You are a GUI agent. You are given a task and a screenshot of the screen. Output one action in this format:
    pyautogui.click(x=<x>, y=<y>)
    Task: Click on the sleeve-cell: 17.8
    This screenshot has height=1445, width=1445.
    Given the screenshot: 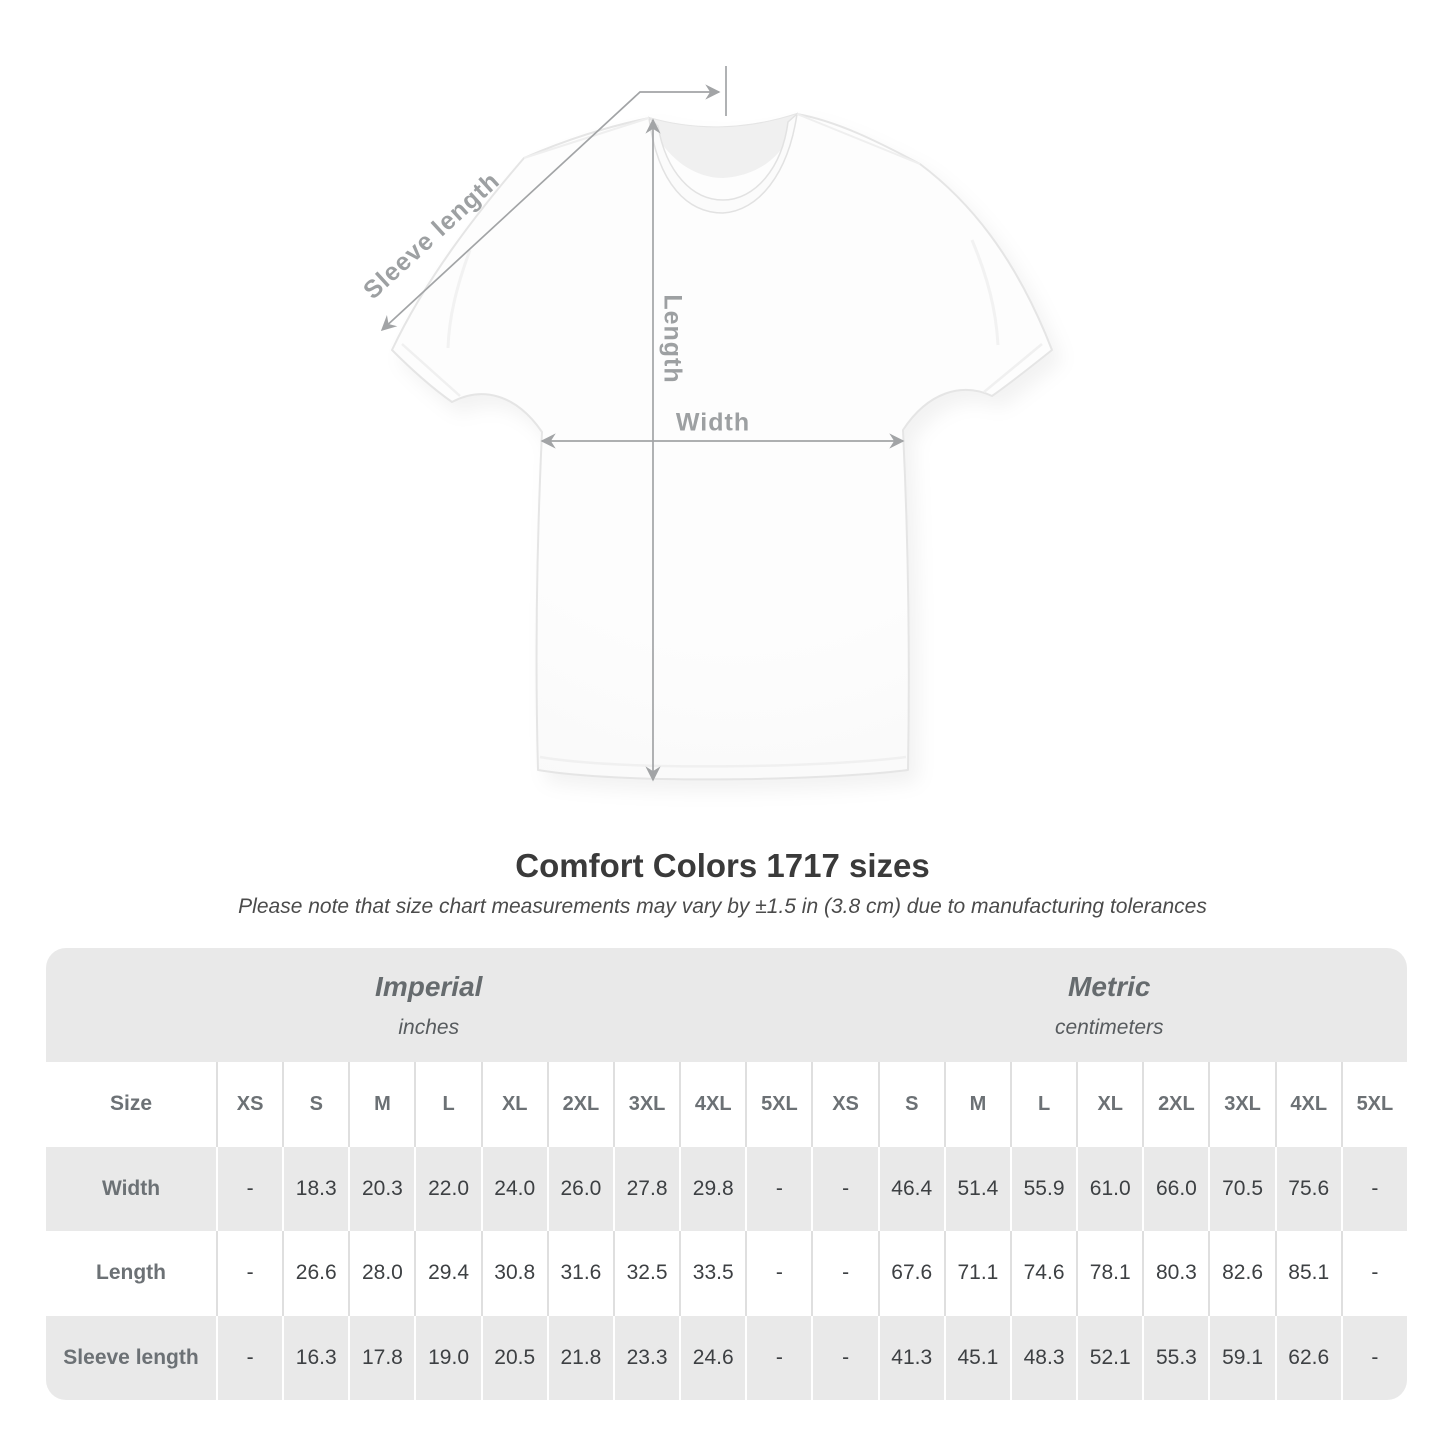 What is the action you would take?
    pyautogui.click(x=381, y=1357)
    